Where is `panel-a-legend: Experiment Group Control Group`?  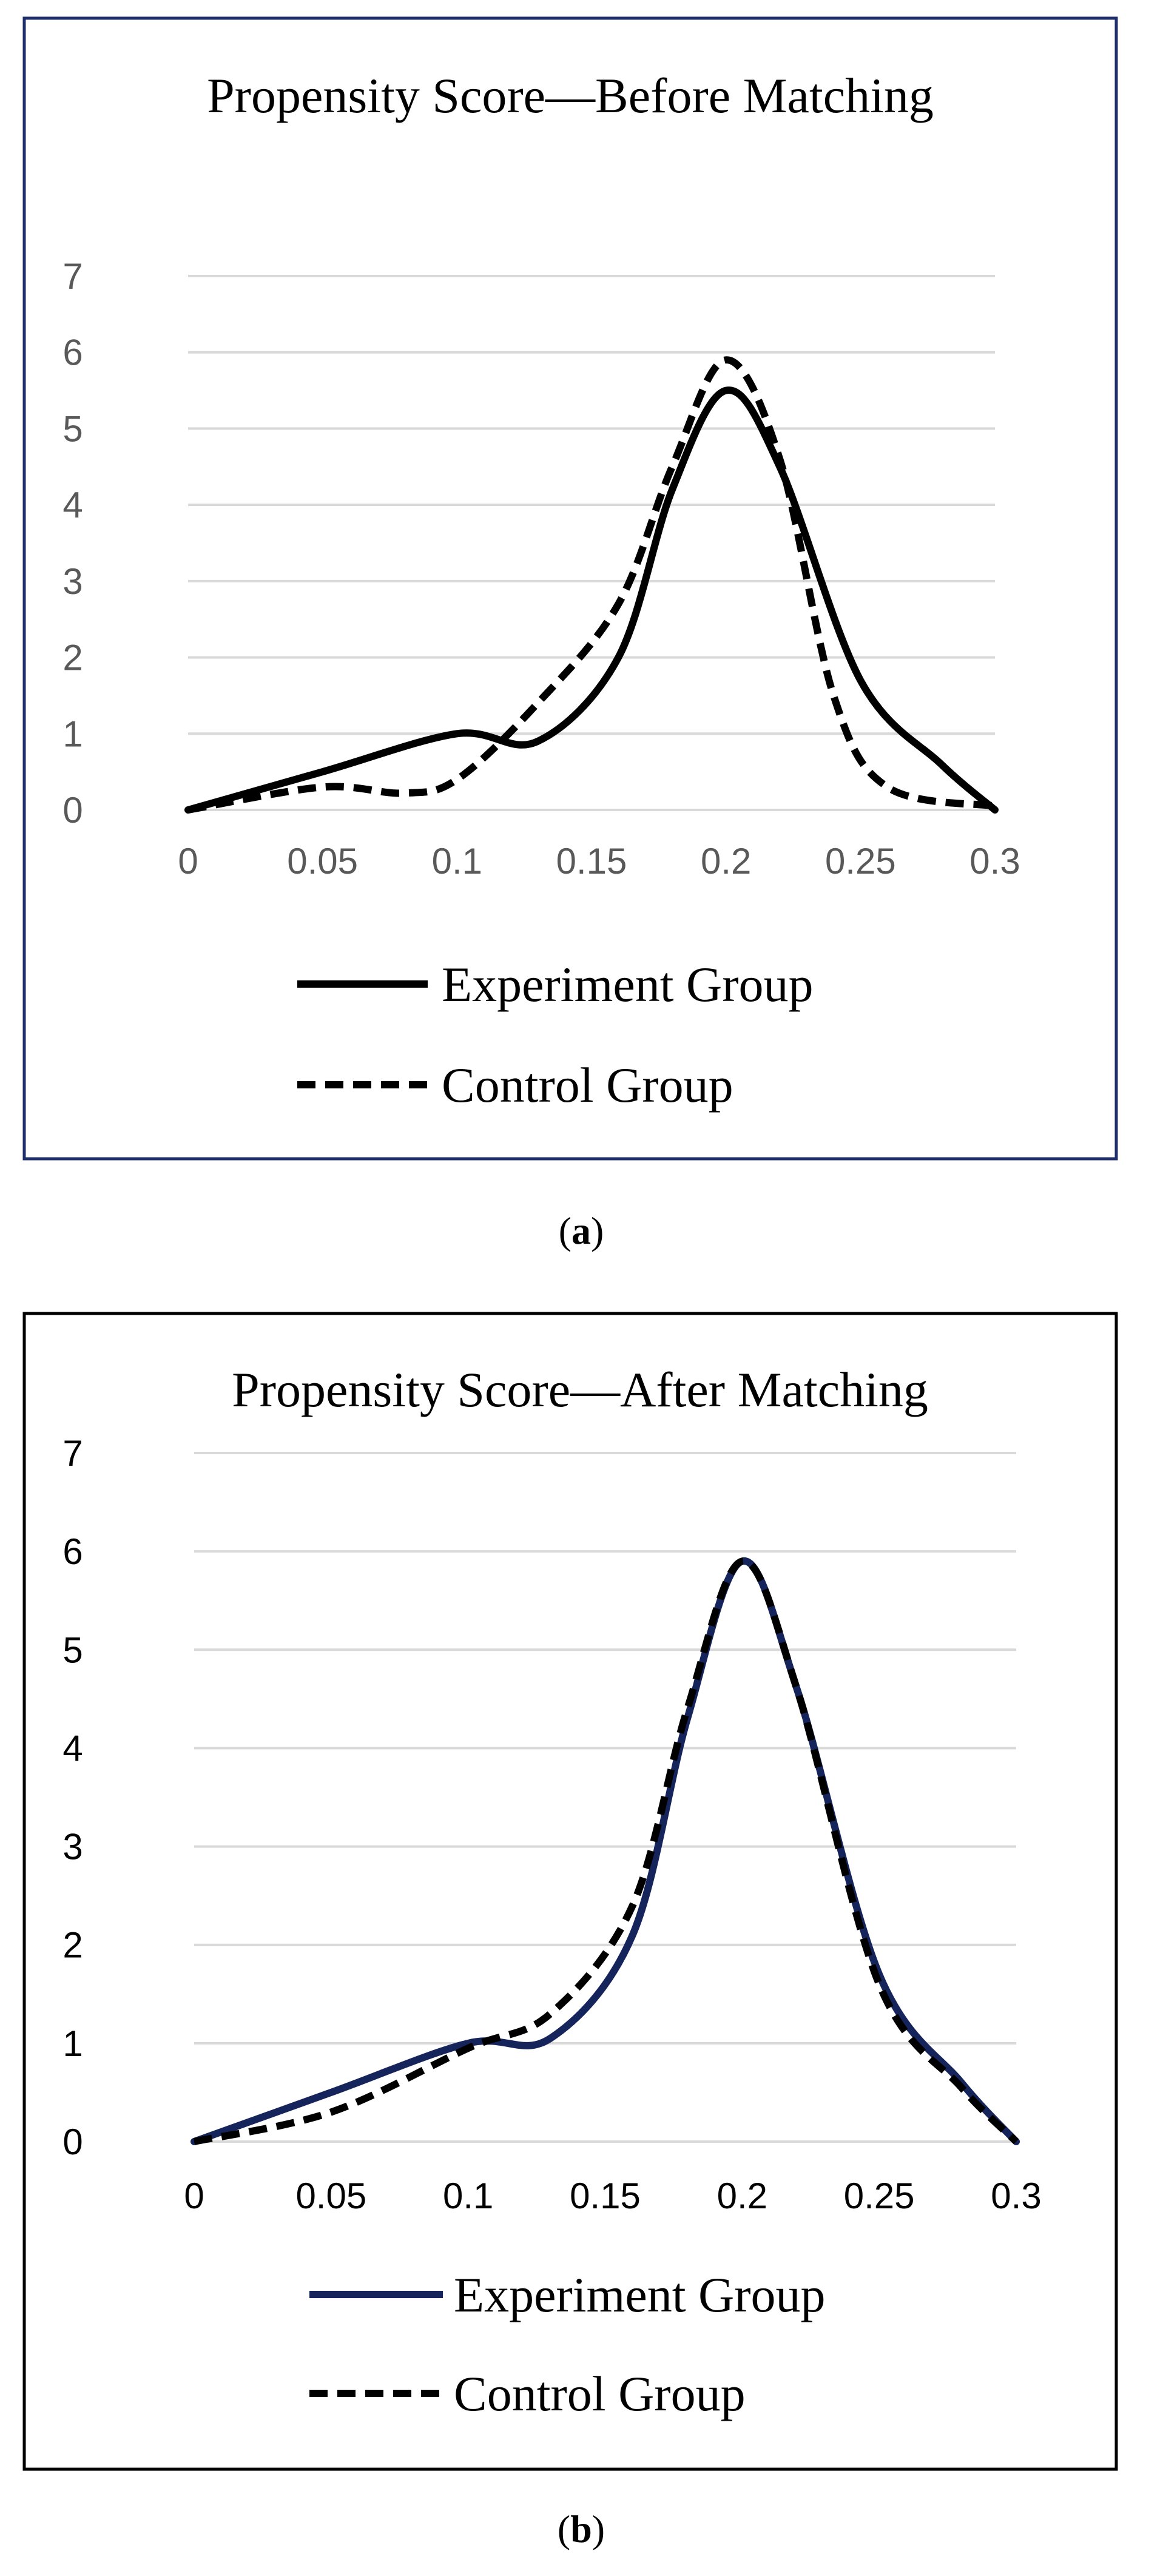 panel-a-legend: Experiment Group Control Group is located at coordinates (555, 1035).